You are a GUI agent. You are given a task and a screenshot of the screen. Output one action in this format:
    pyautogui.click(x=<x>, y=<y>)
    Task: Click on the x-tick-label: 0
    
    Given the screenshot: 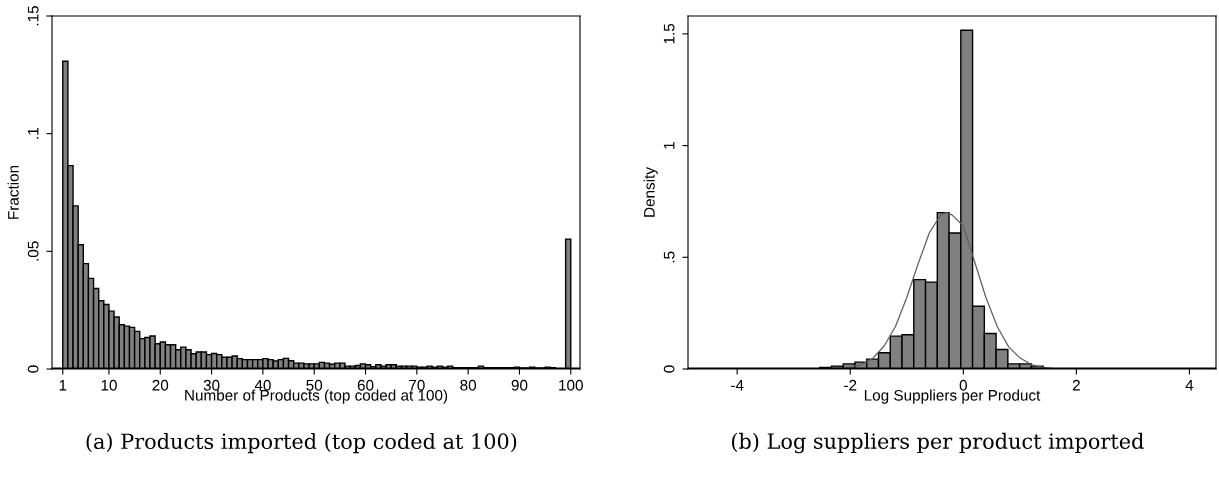 What is the action you would take?
    pyautogui.click(x=963, y=385)
    